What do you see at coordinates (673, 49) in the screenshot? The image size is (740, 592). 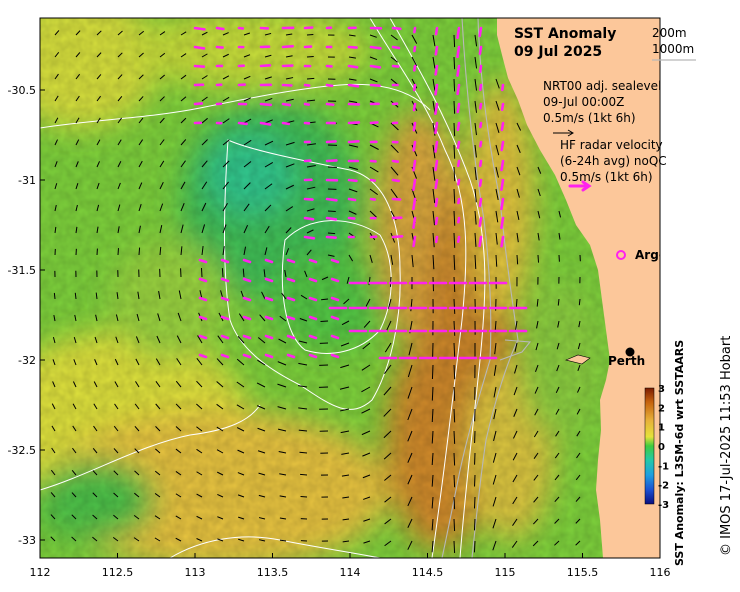 I see `isobath-label-1000m: 1000m` at bounding box center [673, 49].